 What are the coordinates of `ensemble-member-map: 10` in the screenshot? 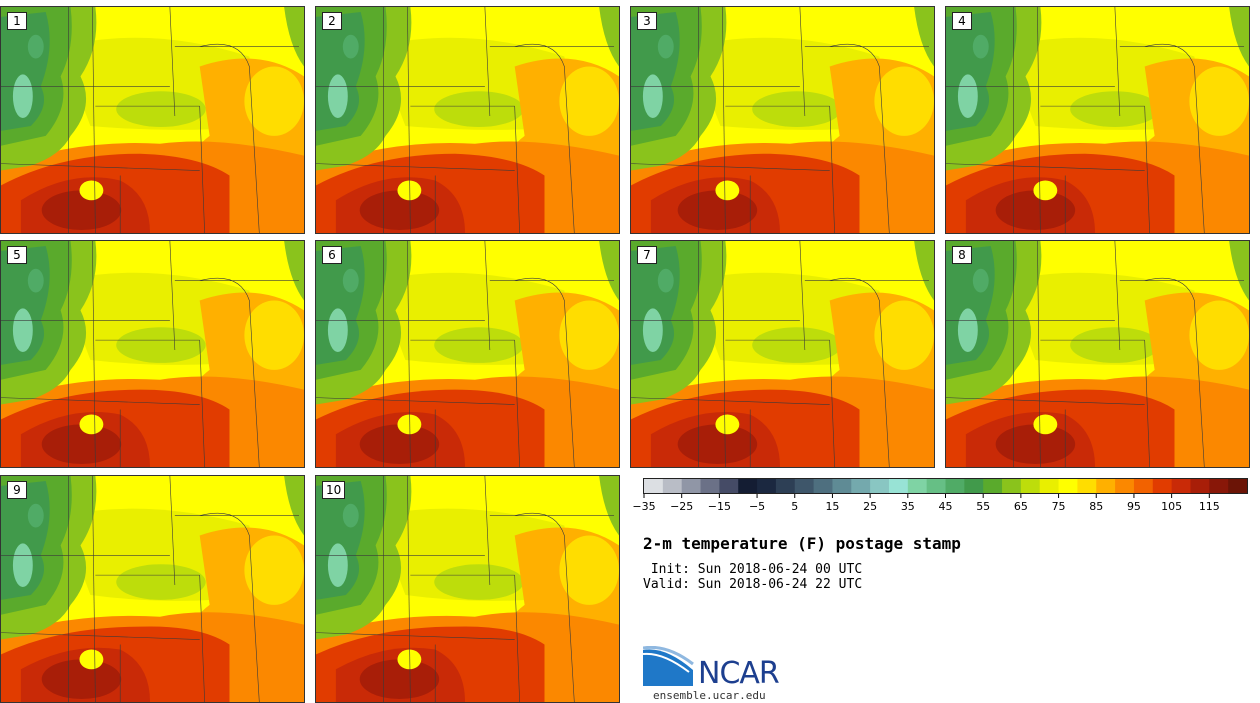 It's located at (467, 589).